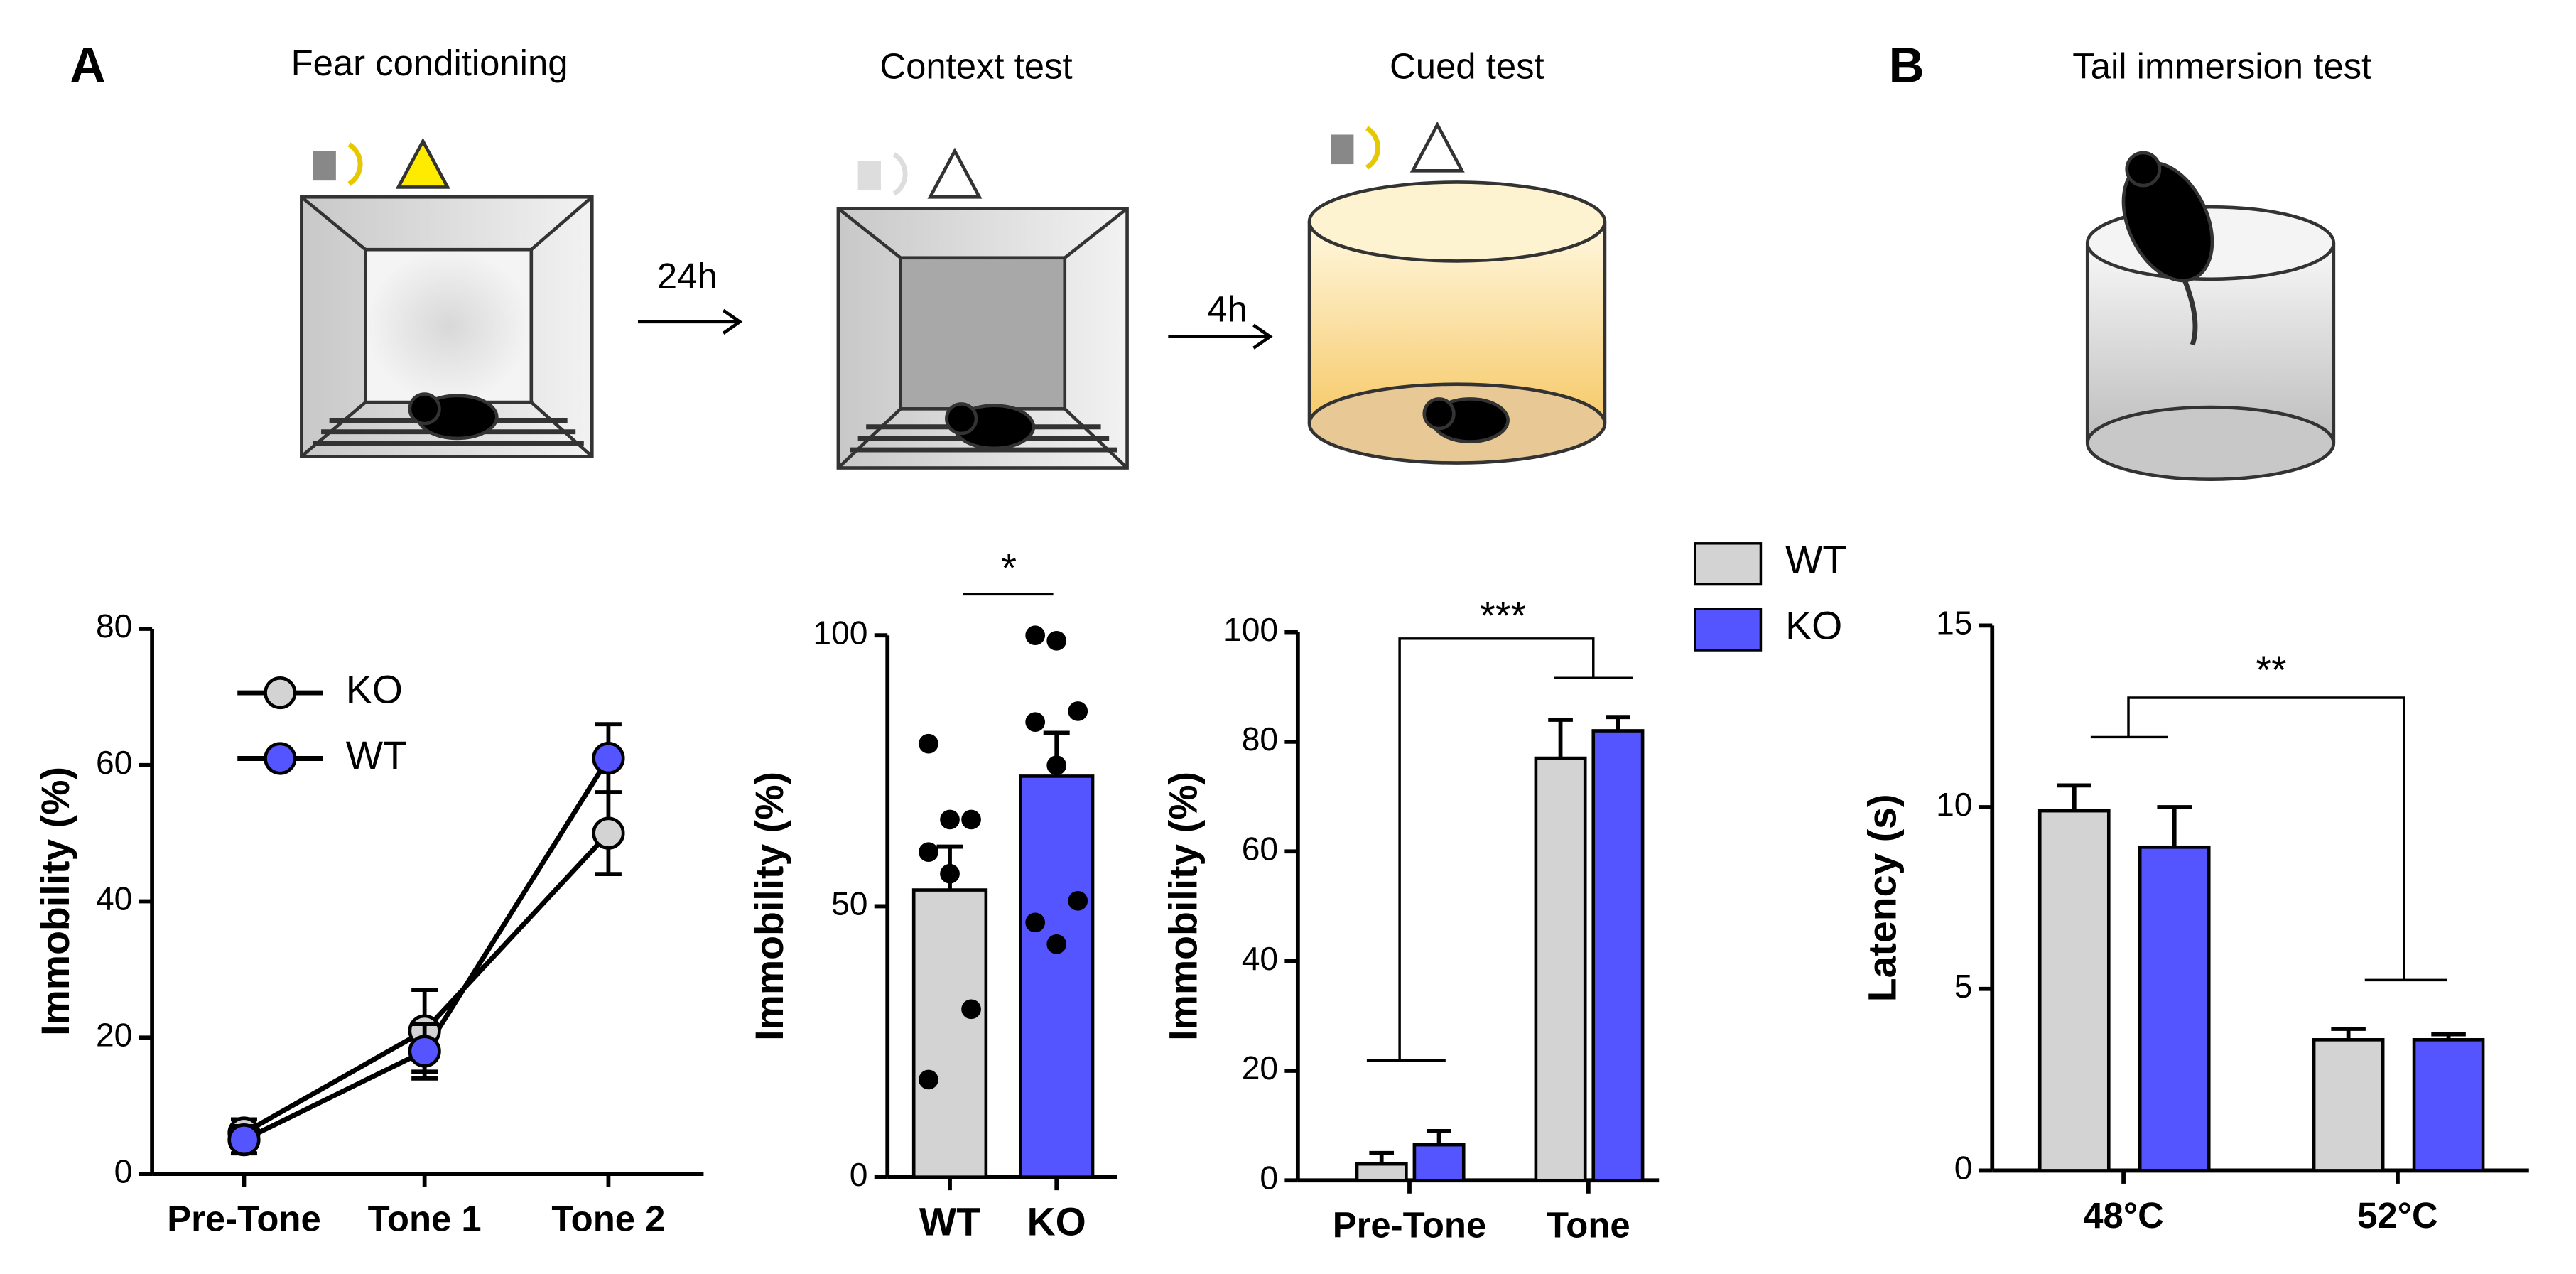  Describe the element at coordinates (1588, 1225) in the screenshot. I see `x-tick-label: Tone` at that location.